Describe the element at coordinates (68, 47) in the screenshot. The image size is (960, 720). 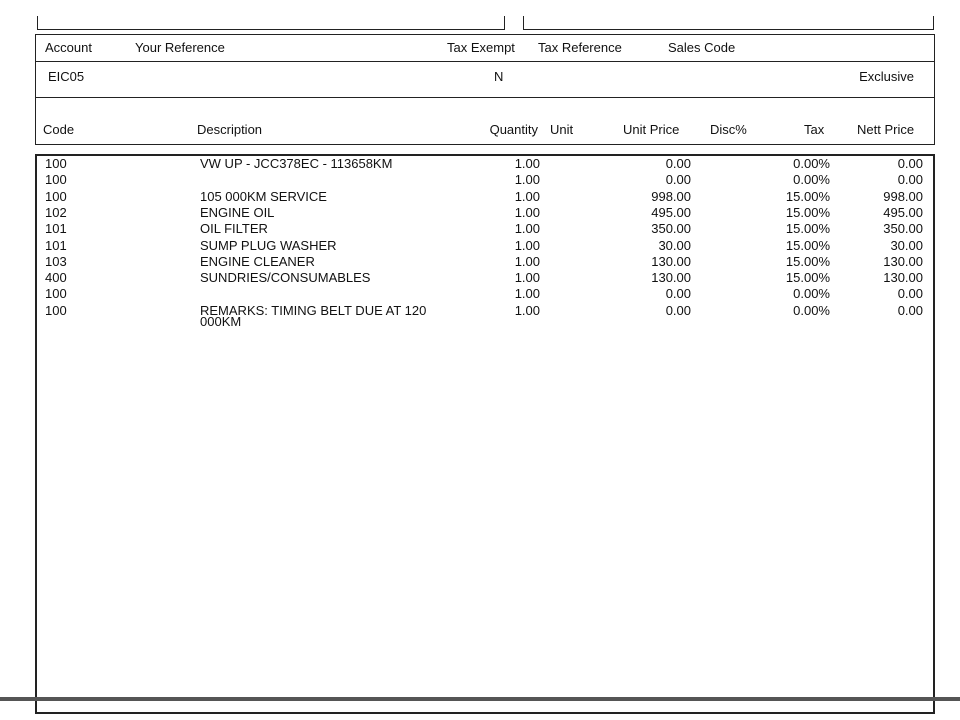
I see `label-account: Account` at that location.